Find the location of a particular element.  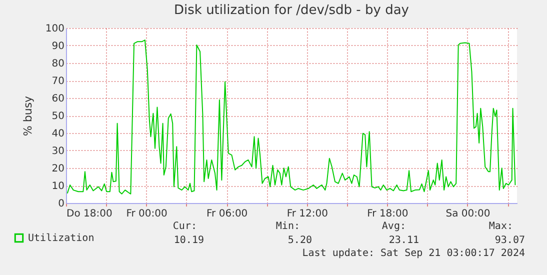

text: 93.07 is located at coordinates (509, 240).